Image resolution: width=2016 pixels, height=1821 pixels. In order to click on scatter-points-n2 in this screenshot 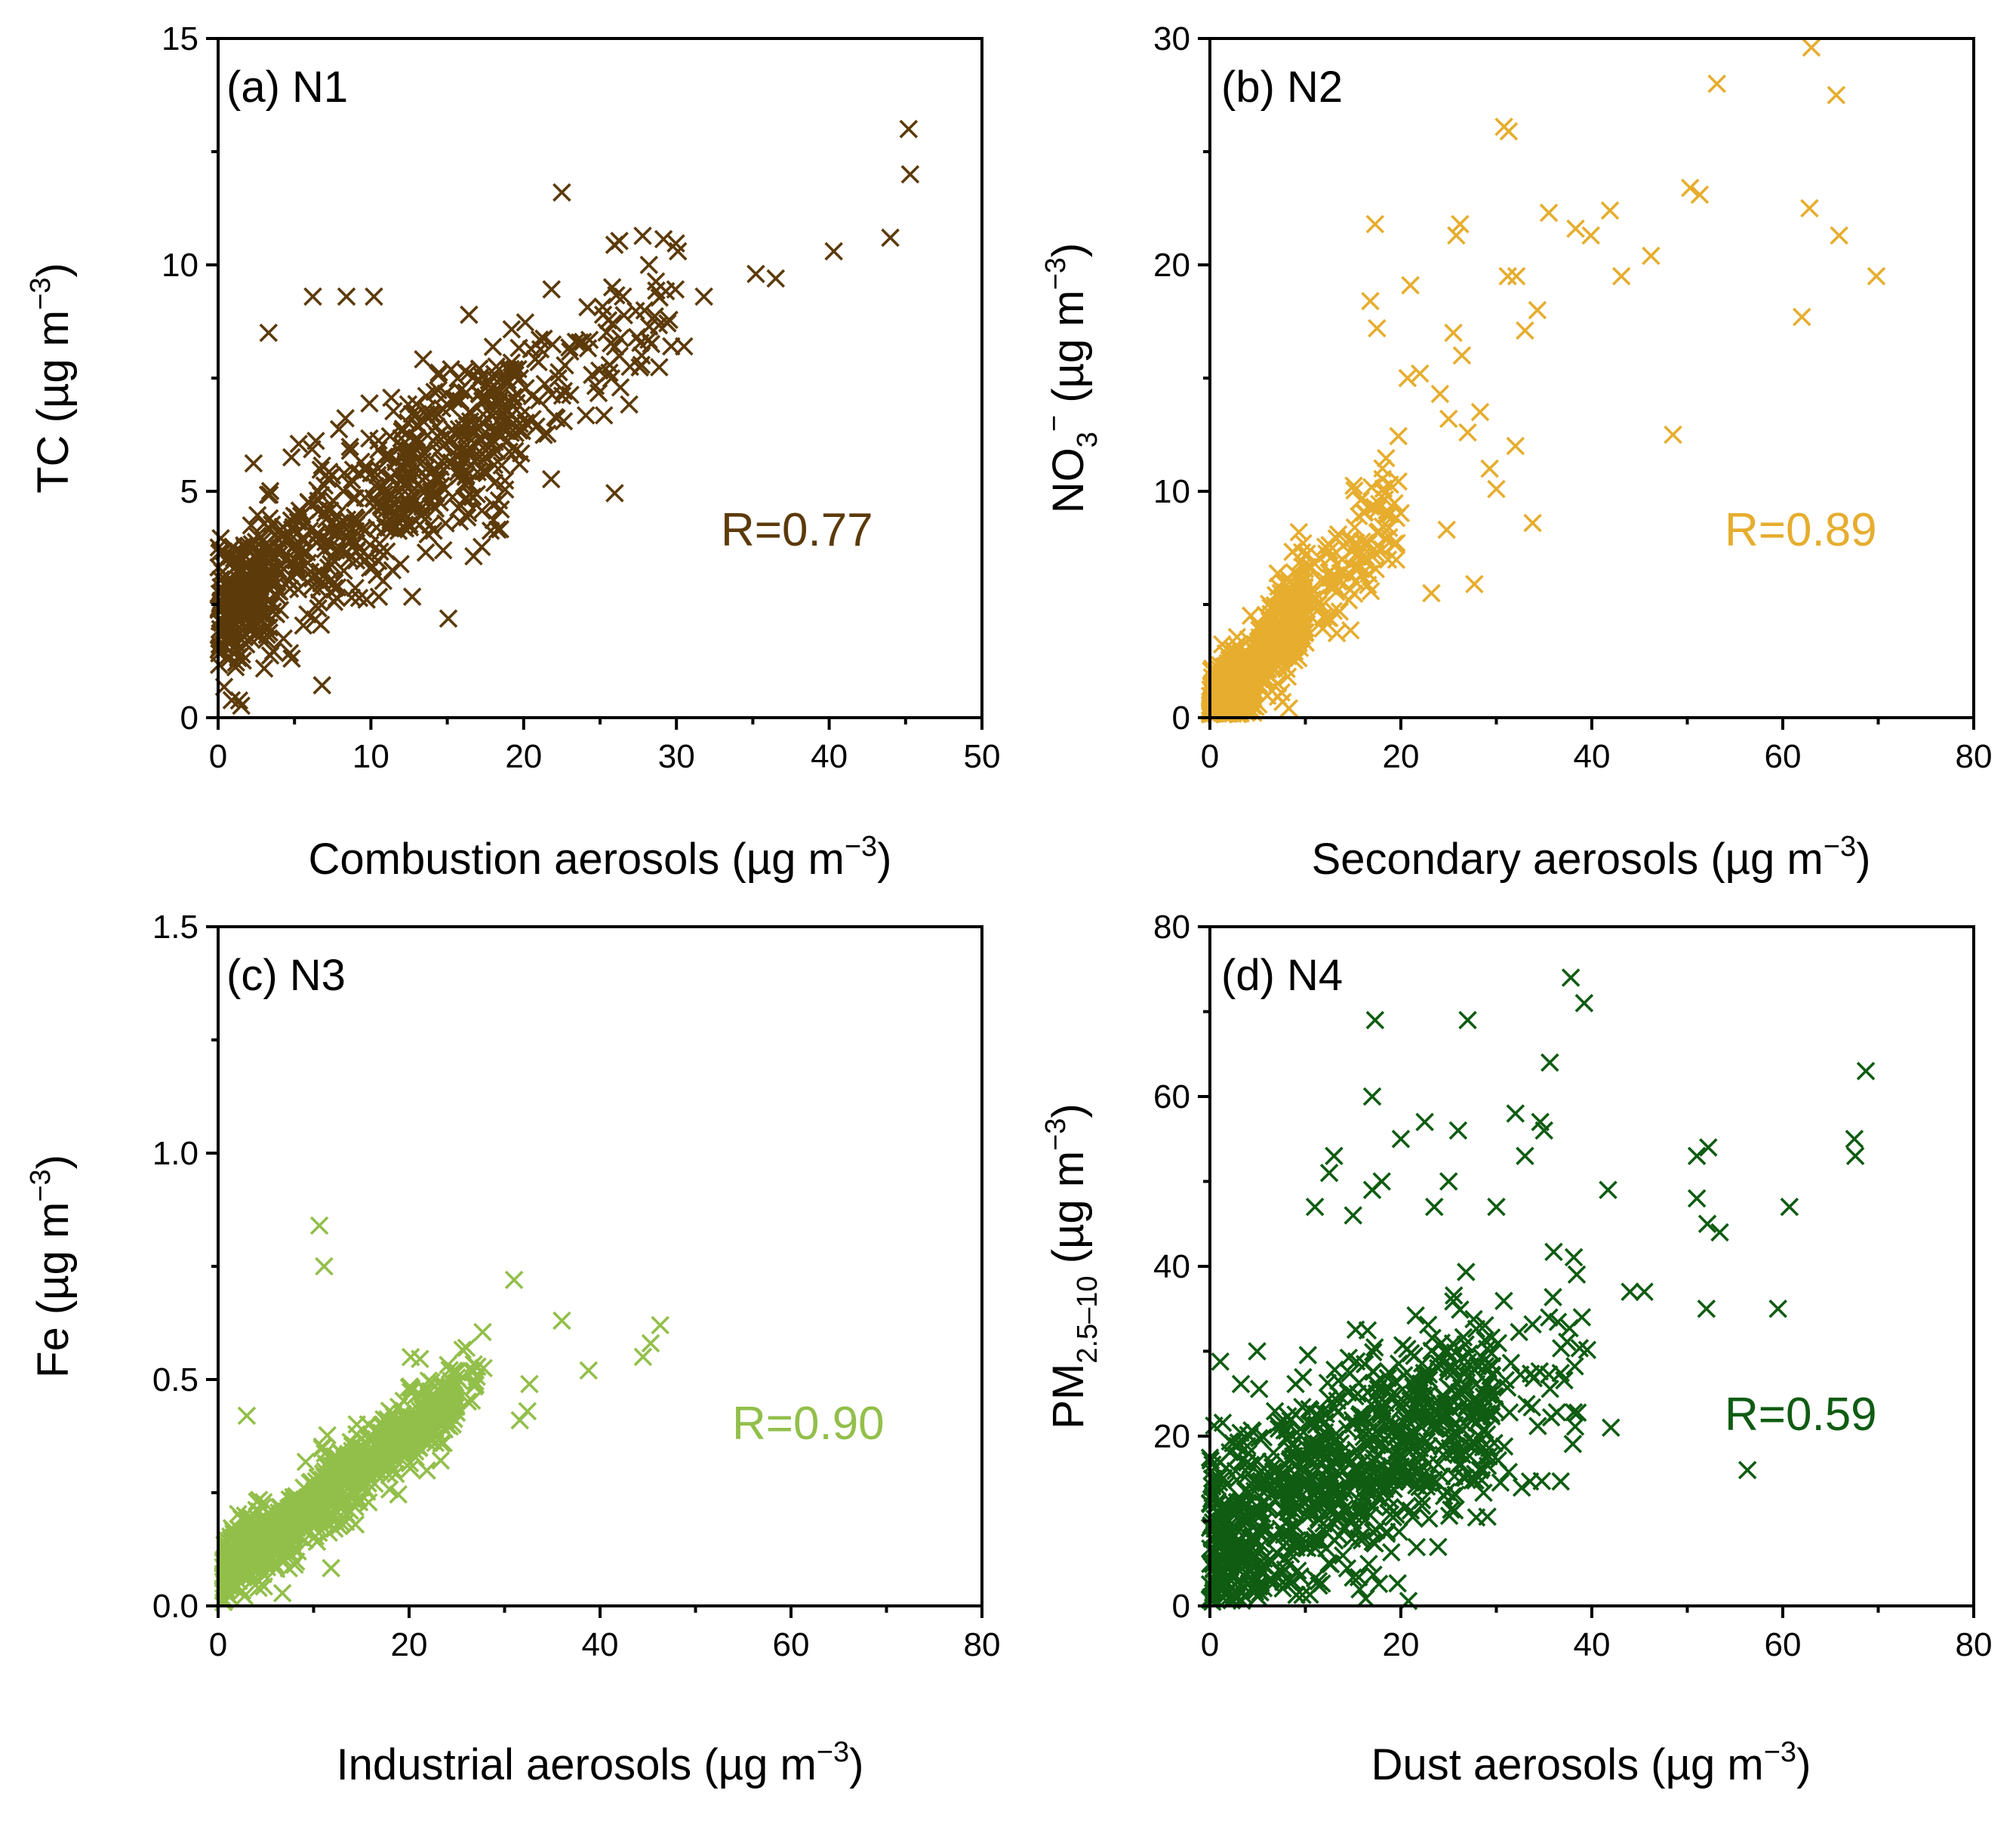, I will do `click(1543, 381)`.